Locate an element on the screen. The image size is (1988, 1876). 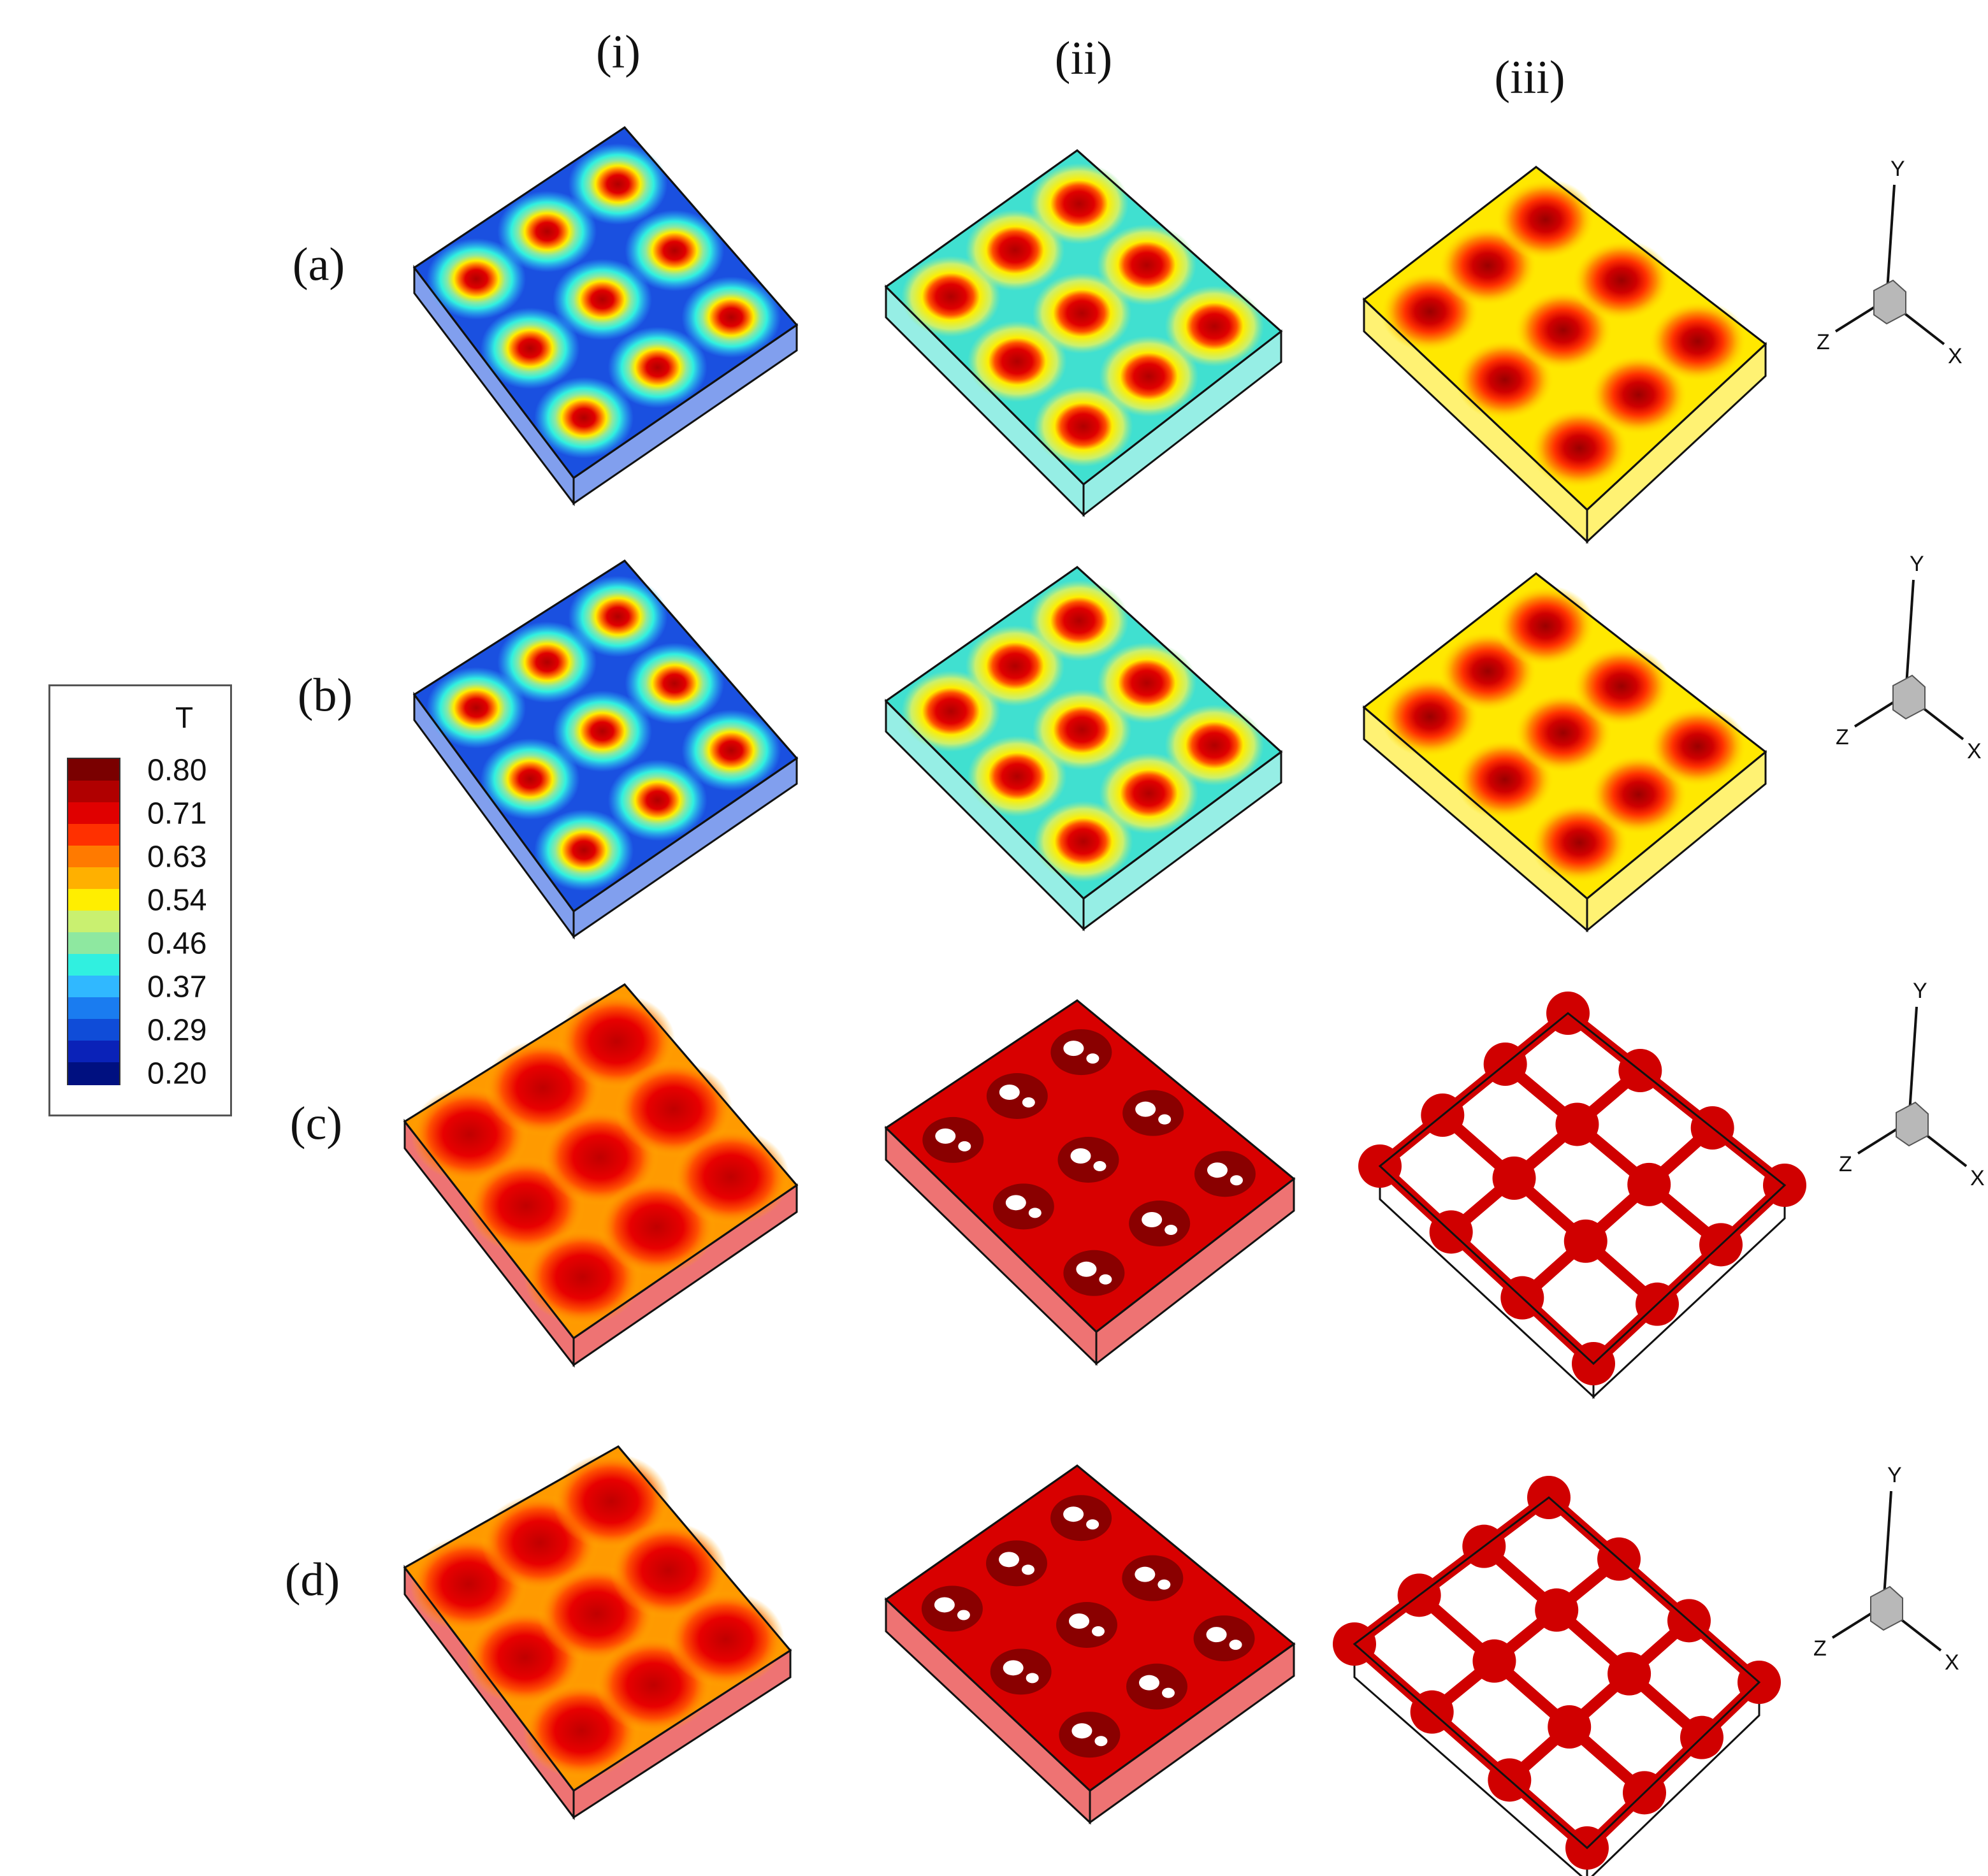
row-label-b: (b) is located at coordinates (325, 695).